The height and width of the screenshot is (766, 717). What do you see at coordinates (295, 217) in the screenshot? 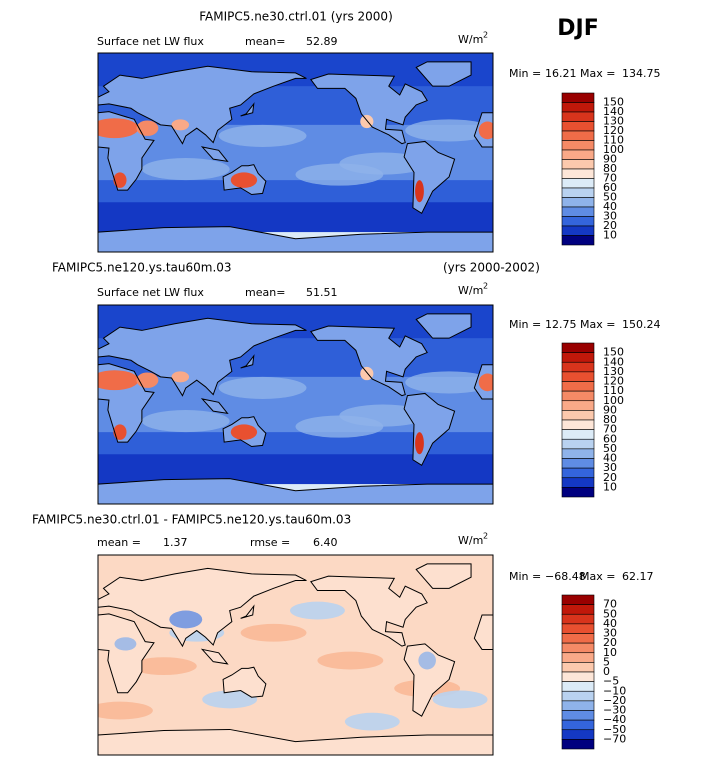
I see `ocean` at bounding box center [295, 217].